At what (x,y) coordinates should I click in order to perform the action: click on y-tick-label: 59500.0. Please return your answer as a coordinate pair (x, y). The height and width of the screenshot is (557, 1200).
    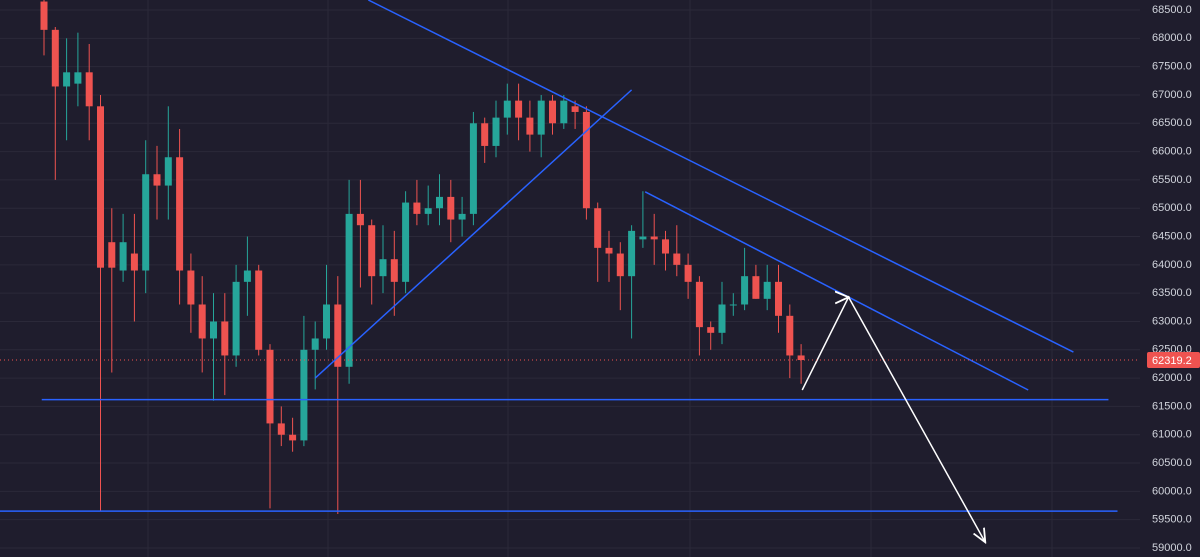
    Looking at the image, I should click on (1172, 520).